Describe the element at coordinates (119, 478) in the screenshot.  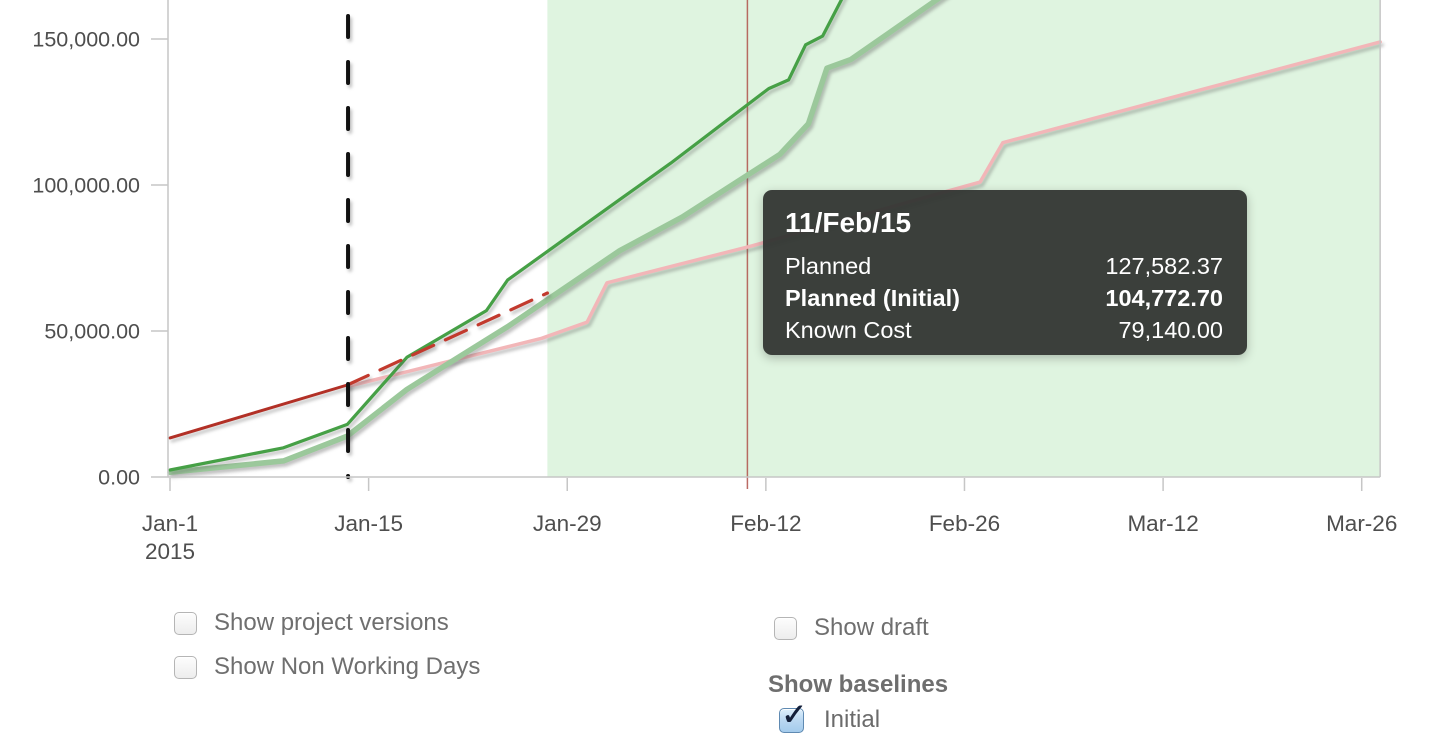
I see `y-tick-label: 0.00` at that location.